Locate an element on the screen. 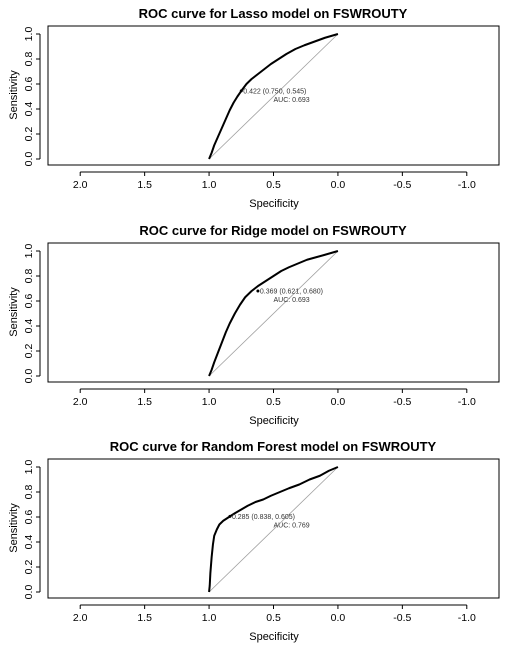 The image size is (525, 650). auc-label: AUC: 0.769 is located at coordinates (292, 525).